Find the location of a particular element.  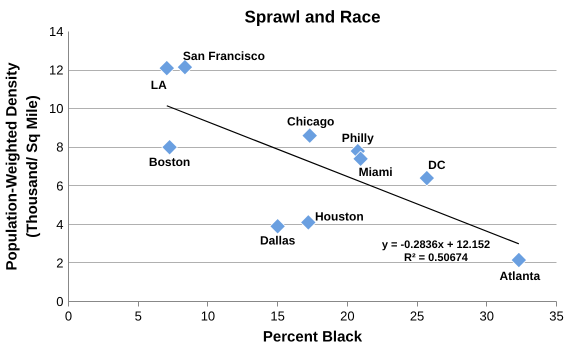

x-tick-label: 35 is located at coordinates (556, 316).